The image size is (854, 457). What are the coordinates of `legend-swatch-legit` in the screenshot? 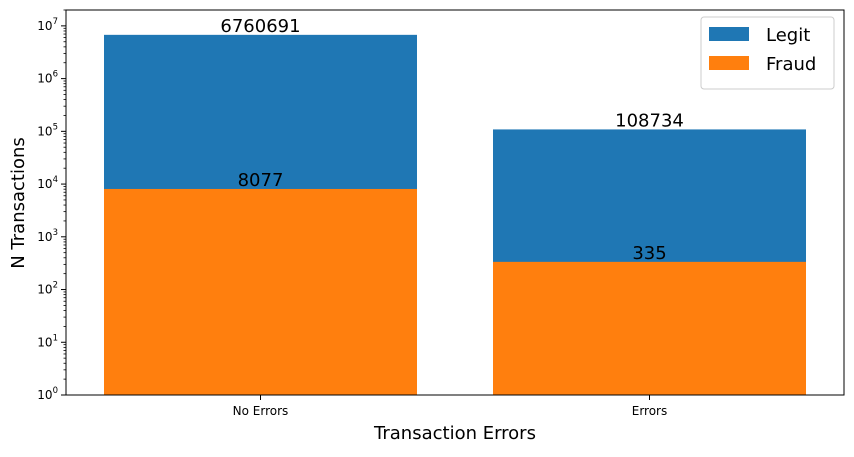 It's located at (729, 34).